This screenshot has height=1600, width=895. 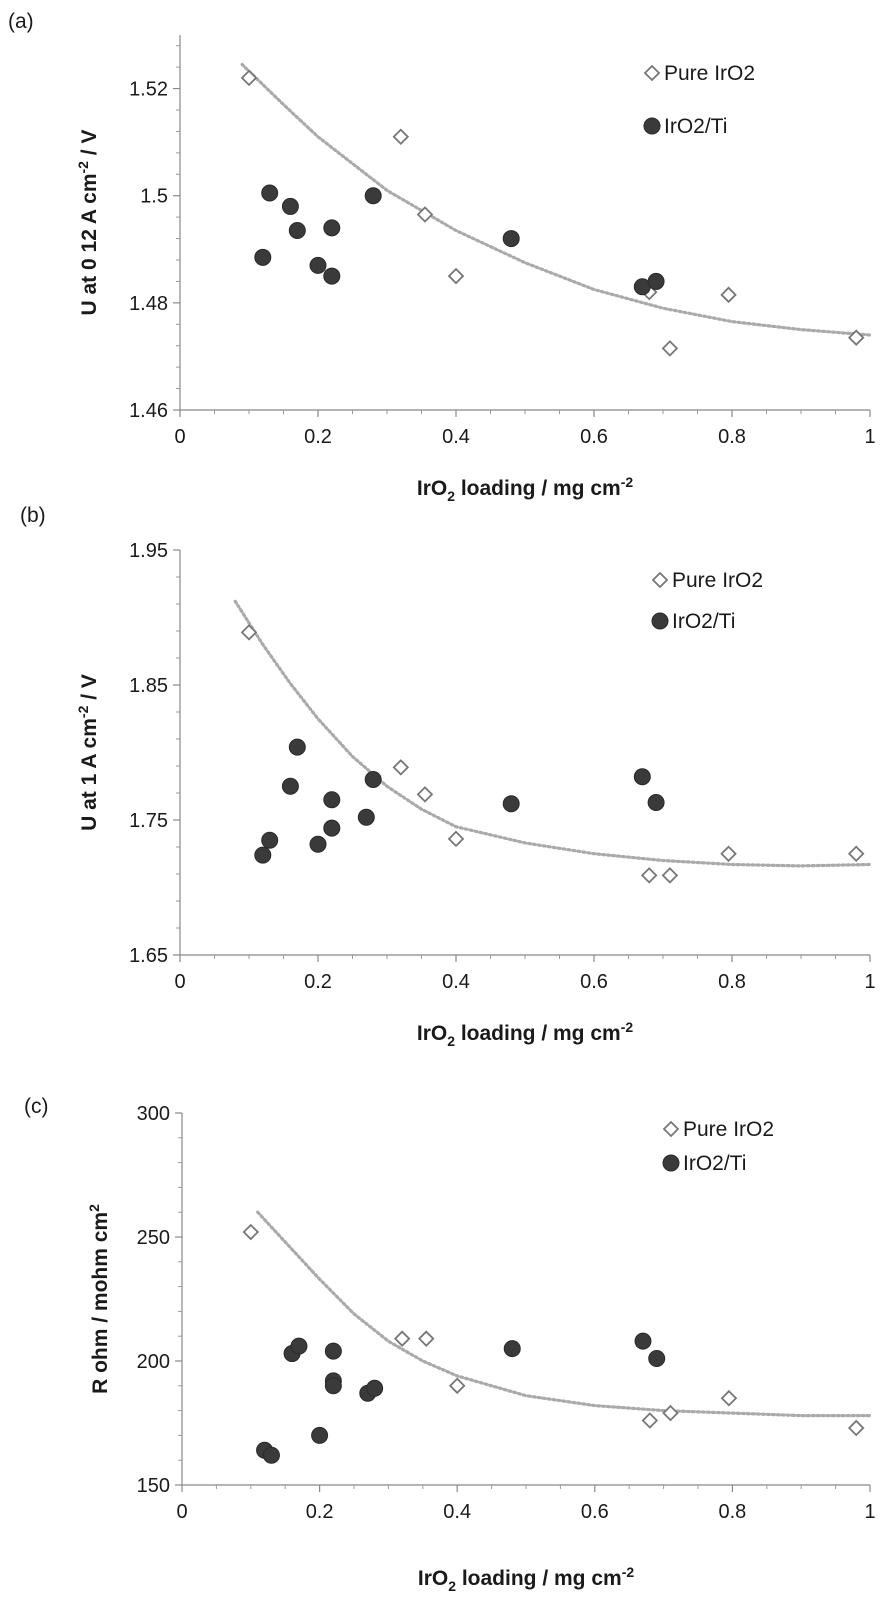 What do you see at coordinates (148, 411) in the screenshot?
I see `y-tick-label: 1.46` at bounding box center [148, 411].